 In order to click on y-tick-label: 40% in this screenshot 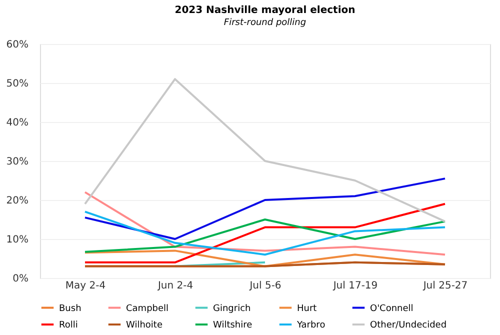, I will do `click(17, 123)`.